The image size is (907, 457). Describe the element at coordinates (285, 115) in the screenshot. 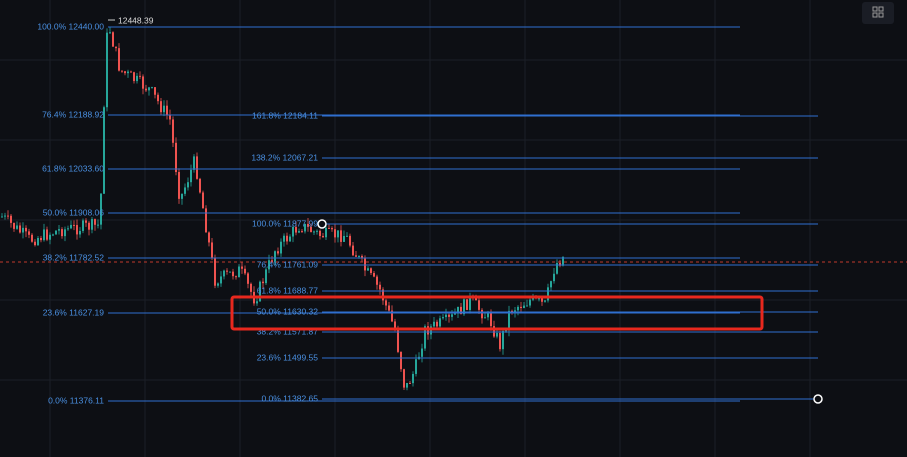

I see `fib-label: 161.8% 12184.11` at that location.